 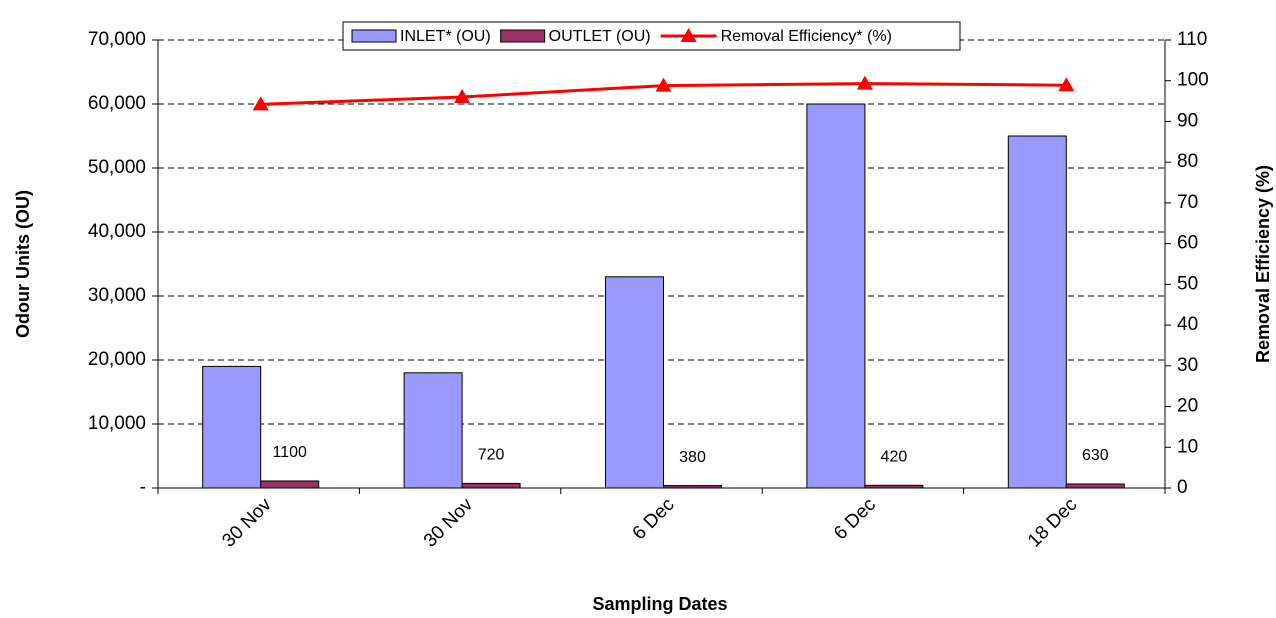 What do you see at coordinates (1187, 406) in the screenshot?
I see `y2-tick-label: 20` at bounding box center [1187, 406].